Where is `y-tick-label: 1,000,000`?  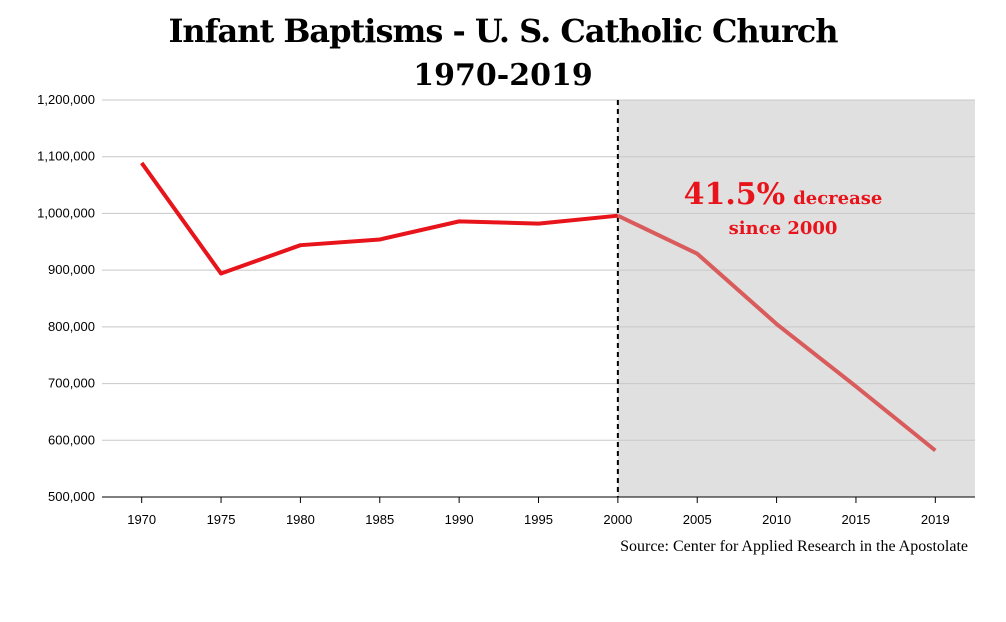
y-tick-label: 1,000,000 is located at coordinates (66, 212).